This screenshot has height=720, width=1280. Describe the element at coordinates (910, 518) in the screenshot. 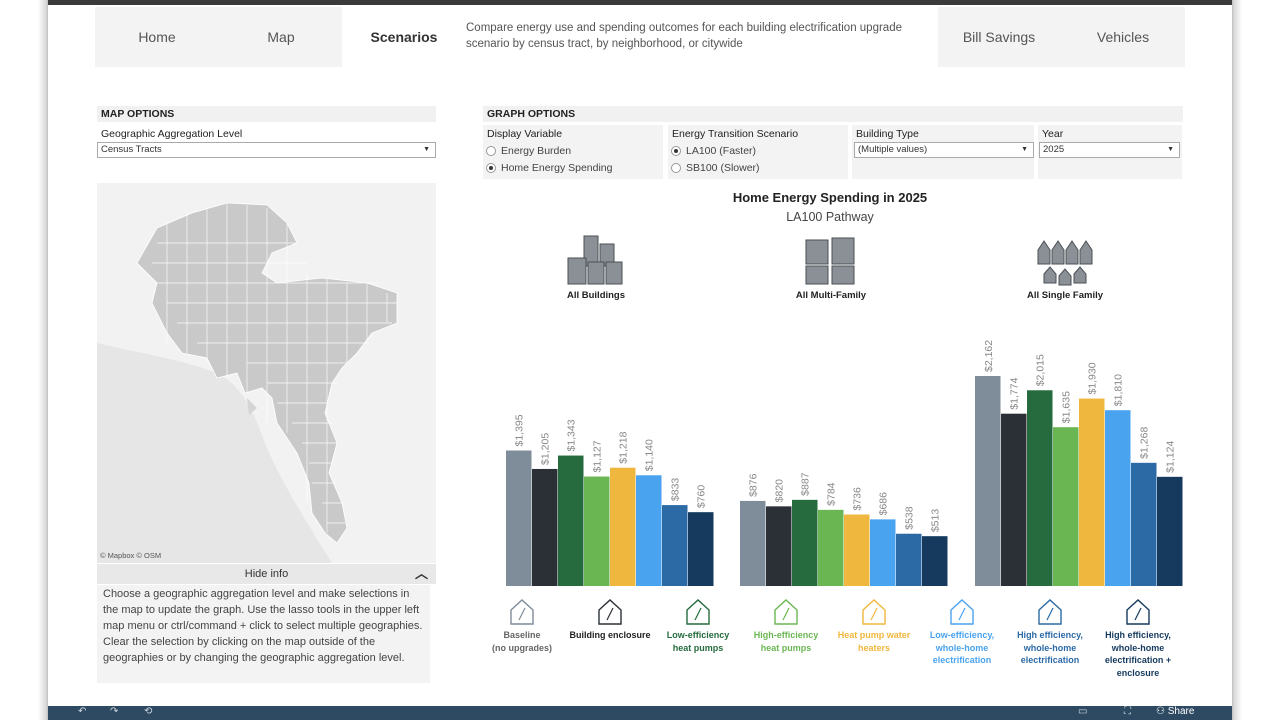

I see `bar-value-label: $538` at that location.